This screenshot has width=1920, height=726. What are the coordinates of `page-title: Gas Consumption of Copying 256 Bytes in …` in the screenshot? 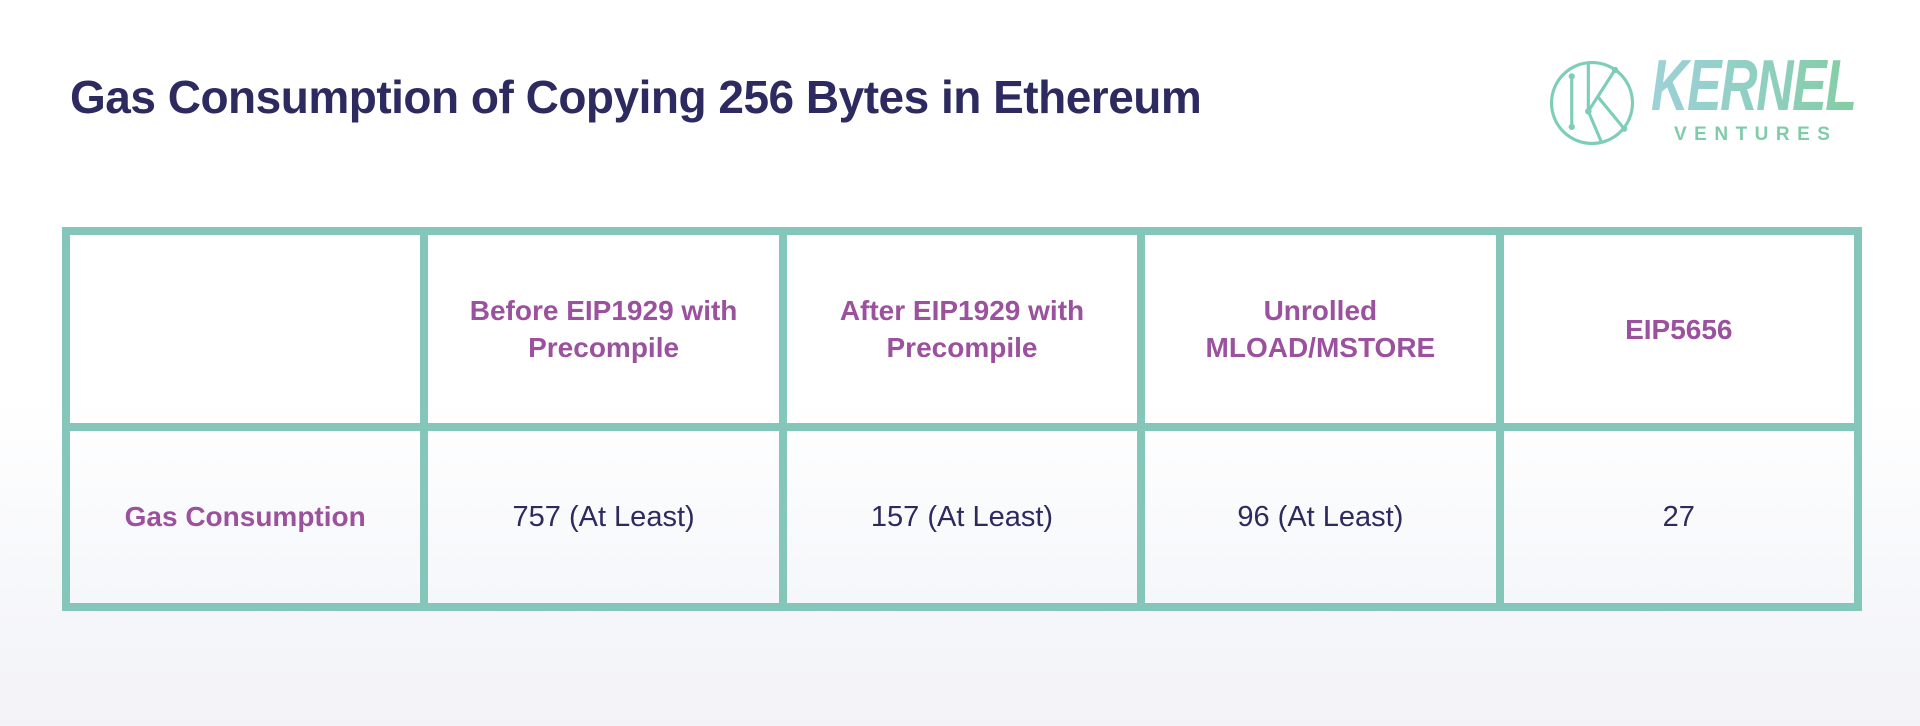 It's located at (636, 97).